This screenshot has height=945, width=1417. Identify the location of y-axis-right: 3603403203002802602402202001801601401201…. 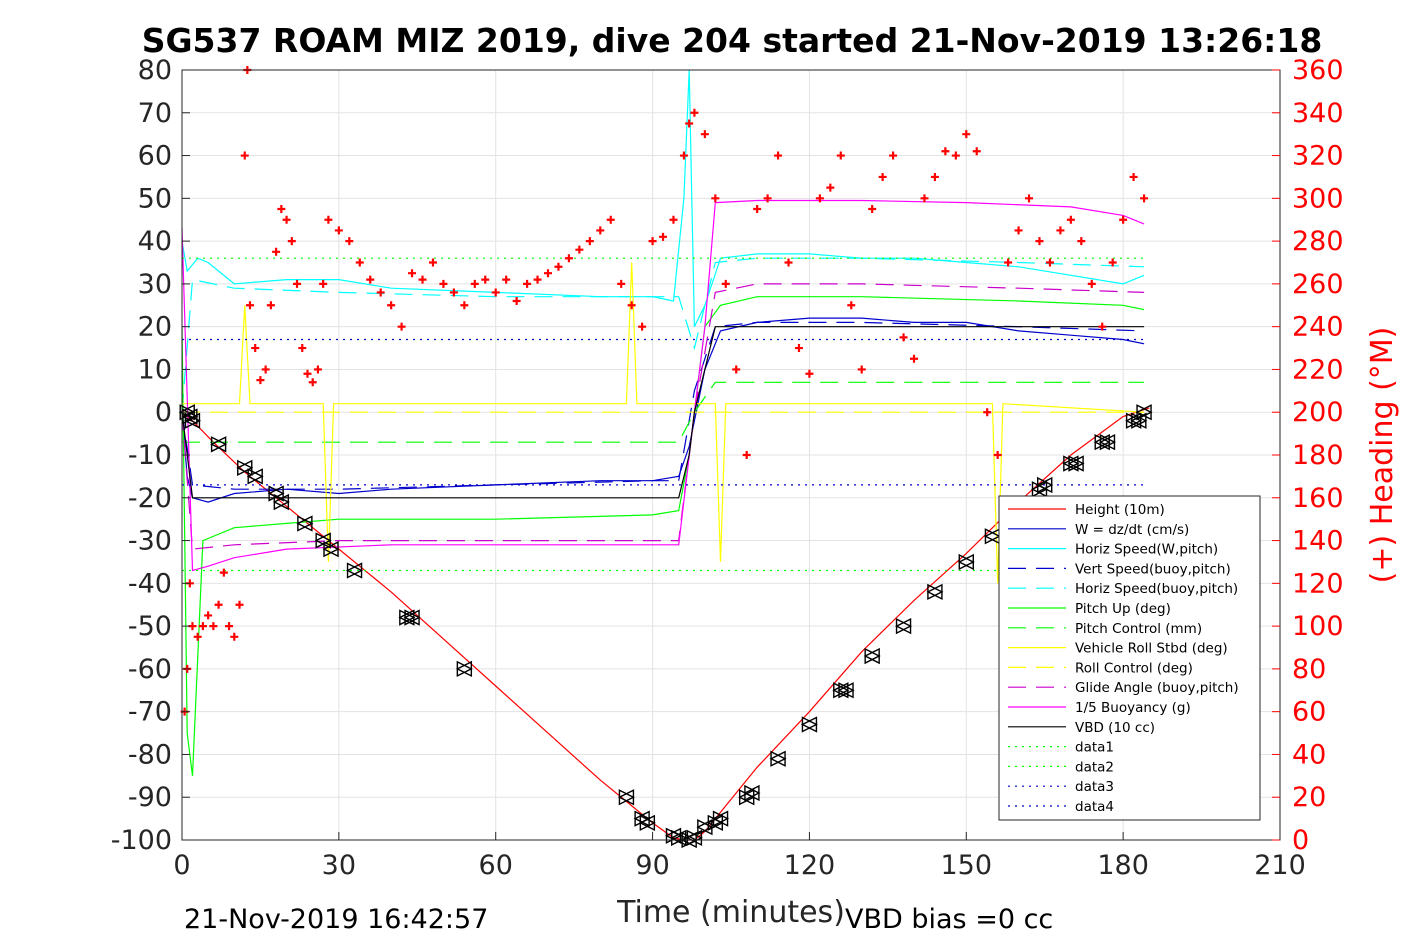
(1308, 455).